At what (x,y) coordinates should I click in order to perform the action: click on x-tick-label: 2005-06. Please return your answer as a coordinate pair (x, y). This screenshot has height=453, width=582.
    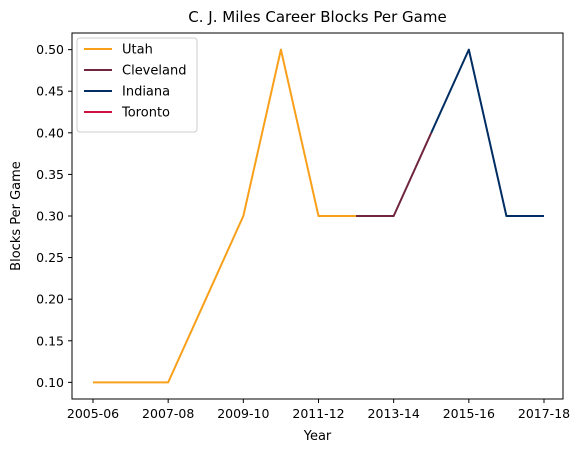
    Looking at the image, I should click on (93, 413).